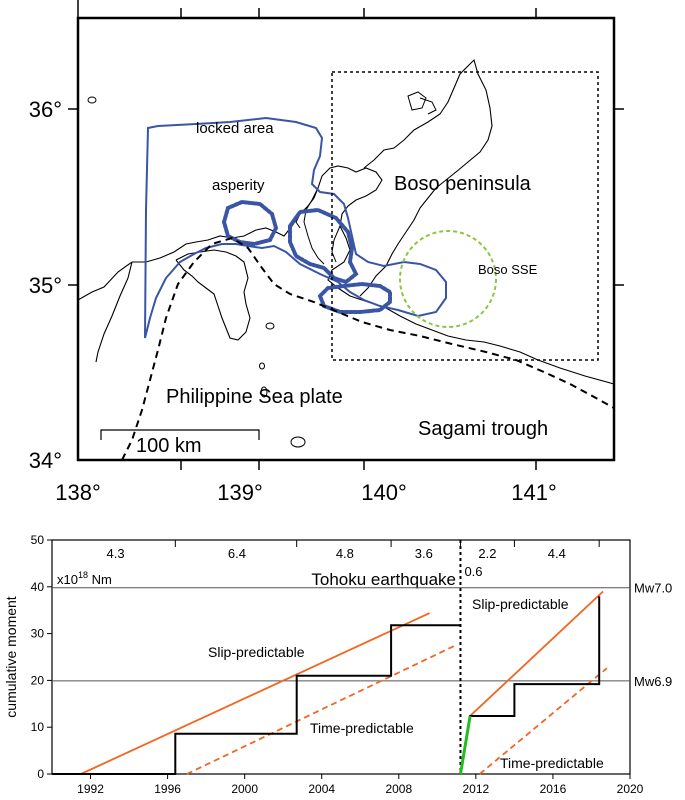 This screenshot has width=685, height=800. What do you see at coordinates (78, 492) in the screenshot?
I see `lon-label-138: 138°` at bounding box center [78, 492].